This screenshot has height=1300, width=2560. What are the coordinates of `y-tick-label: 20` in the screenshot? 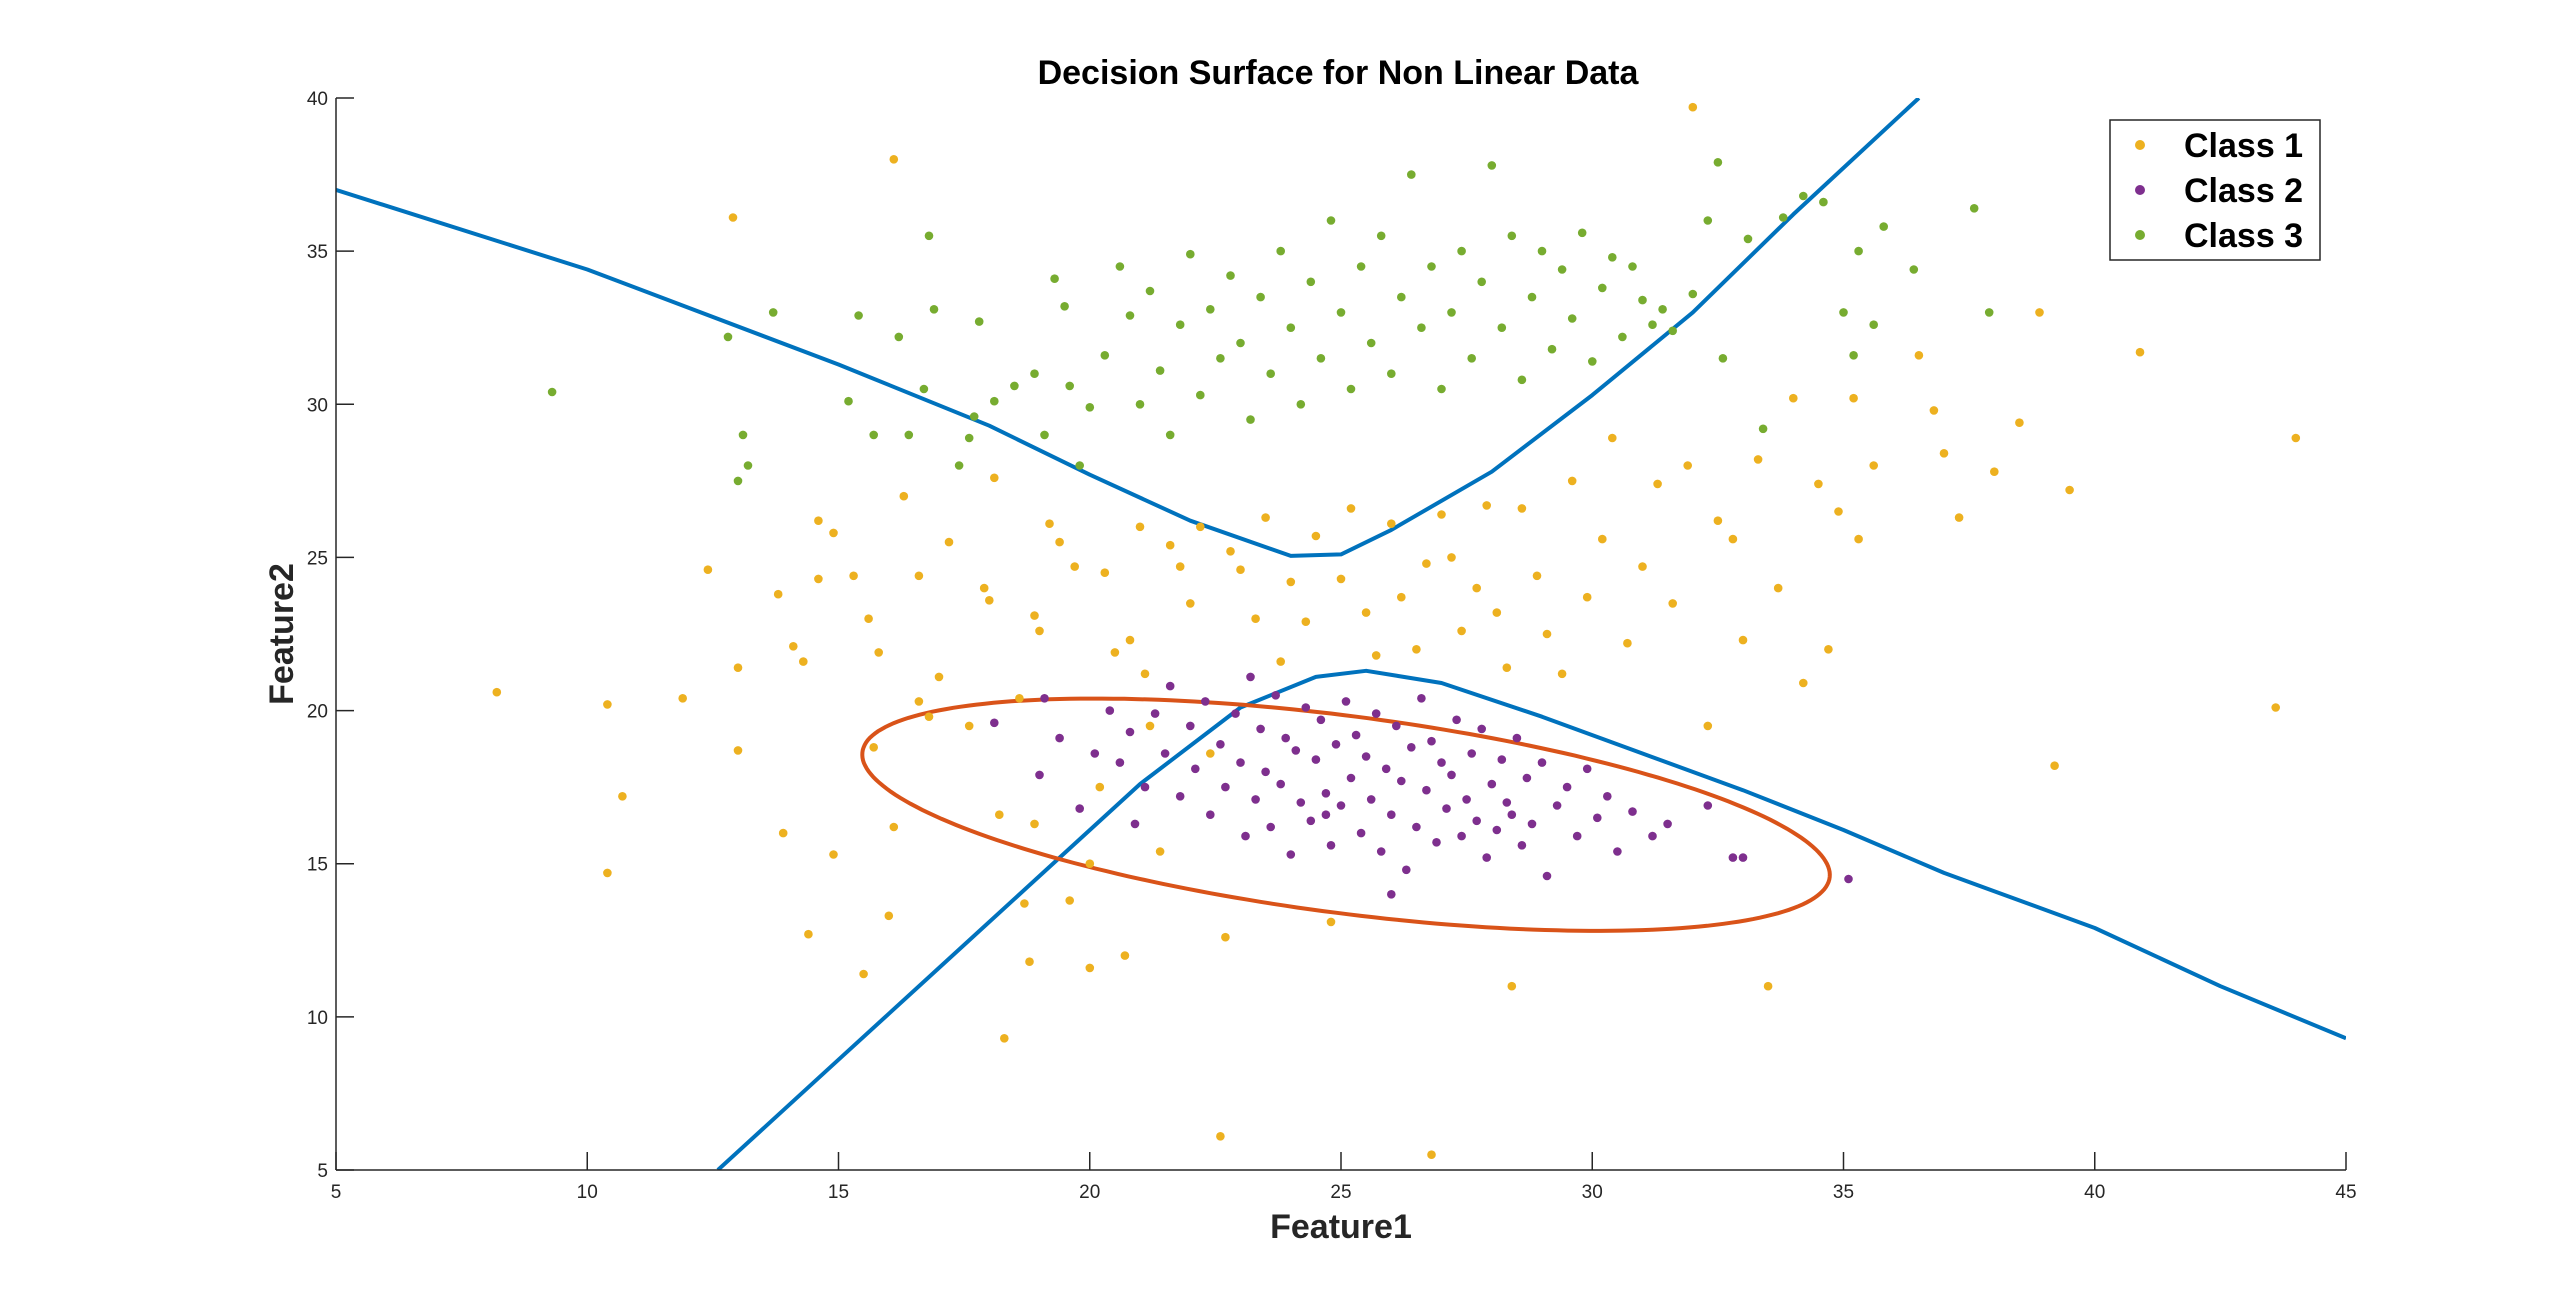 It's located at (317, 712).